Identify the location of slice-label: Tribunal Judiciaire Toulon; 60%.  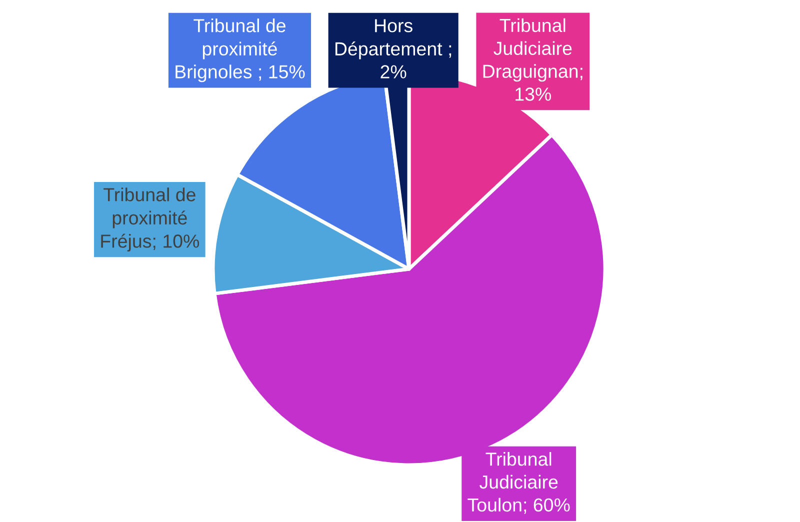
(519, 483).